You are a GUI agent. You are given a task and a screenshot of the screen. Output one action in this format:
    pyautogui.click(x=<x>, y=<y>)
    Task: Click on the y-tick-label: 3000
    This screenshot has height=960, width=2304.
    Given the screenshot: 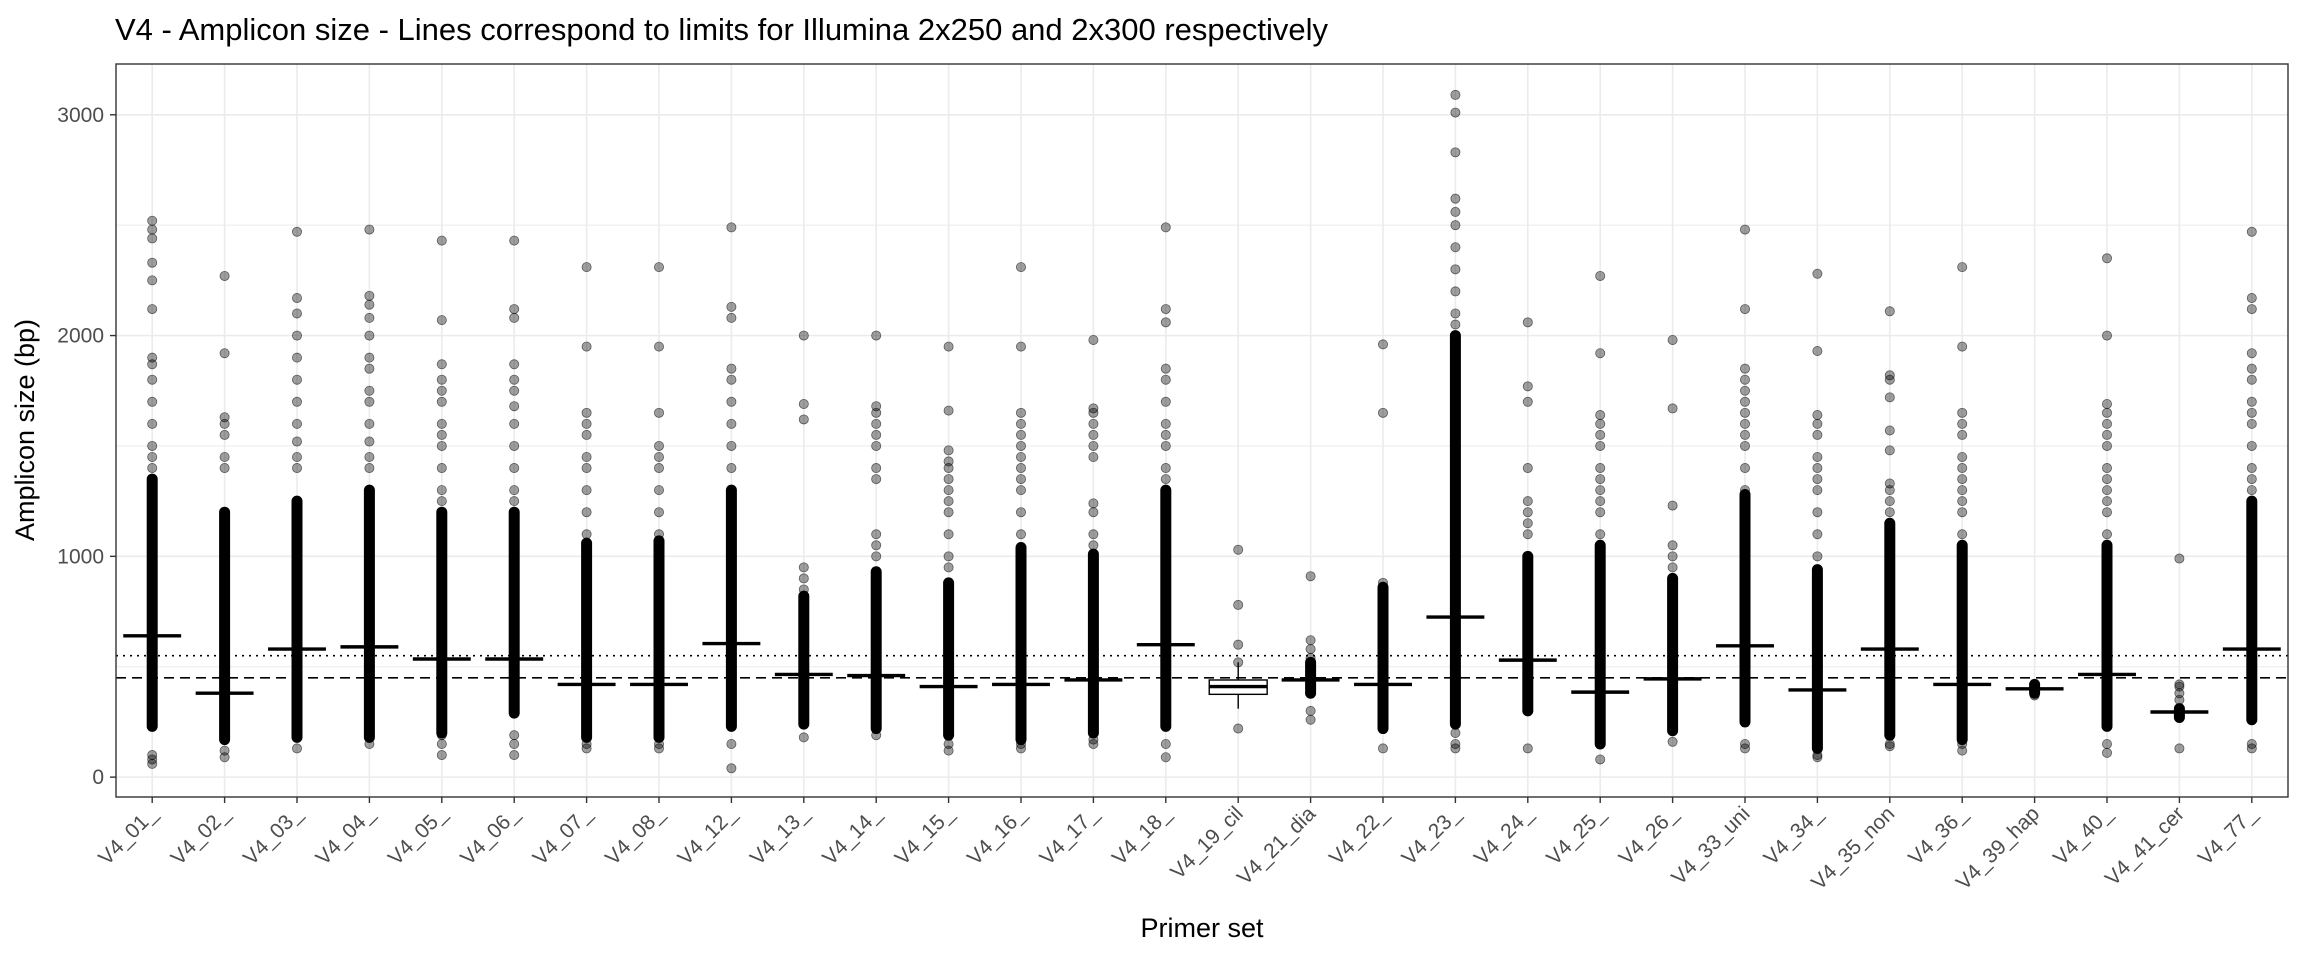 What is the action you would take?
    pyautogui.click(x=80, y=115)
    